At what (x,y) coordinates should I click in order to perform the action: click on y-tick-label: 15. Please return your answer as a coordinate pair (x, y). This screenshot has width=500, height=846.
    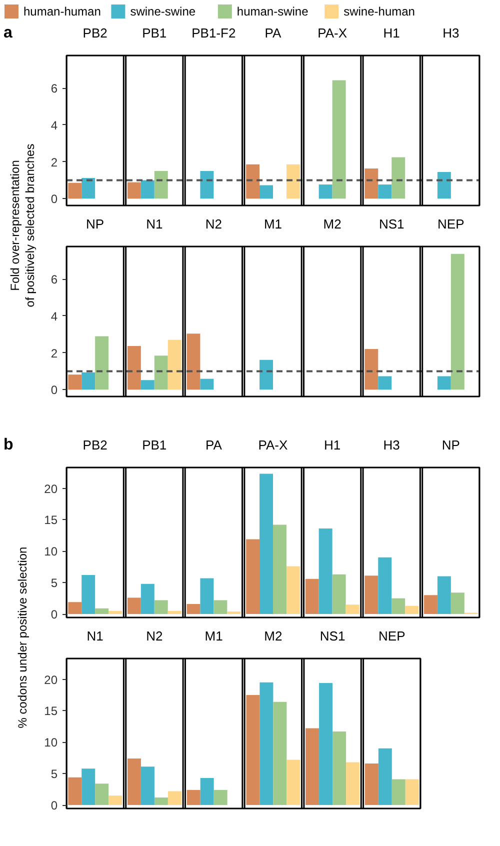
    Looking at the image, I should click on (51, 711).